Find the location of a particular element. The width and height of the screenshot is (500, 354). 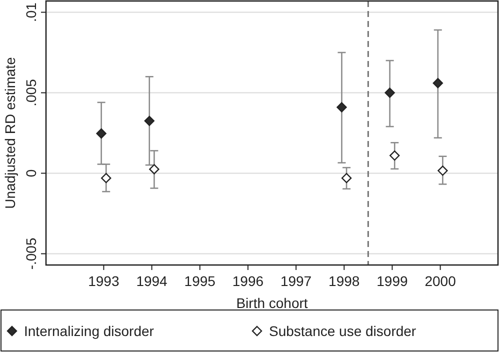

y-axis-title: Unadjusted RD estimate is located at coordinates (10, 132).